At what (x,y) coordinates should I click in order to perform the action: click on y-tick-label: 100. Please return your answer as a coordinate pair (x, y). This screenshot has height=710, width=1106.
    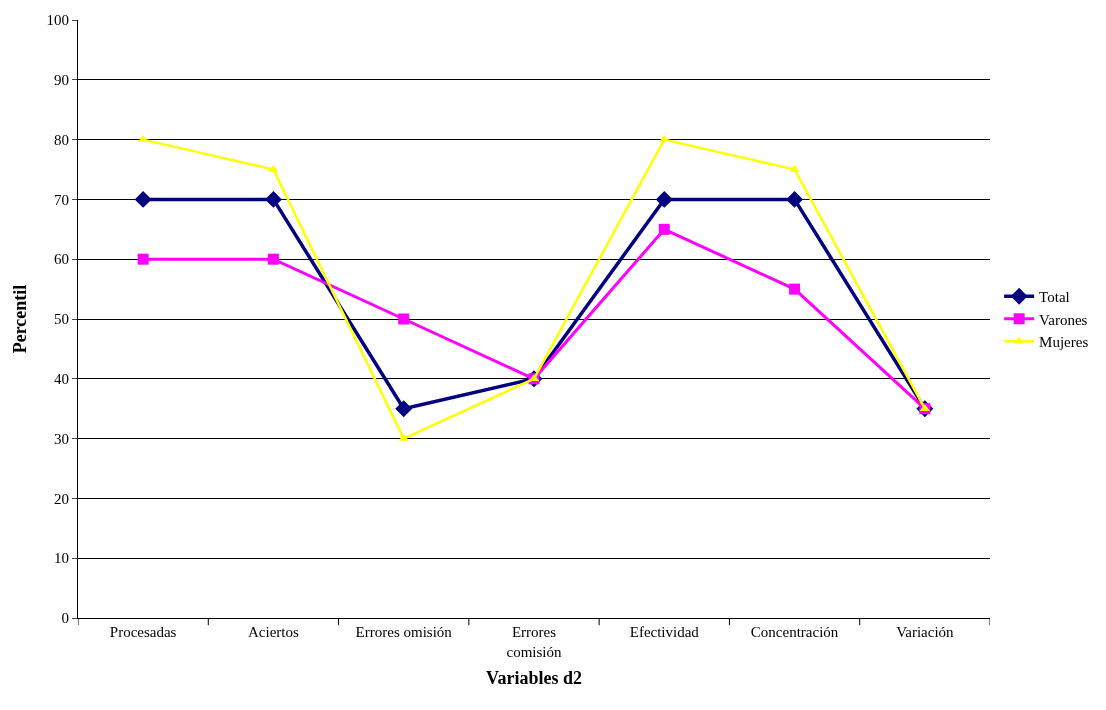
    Looking at the image, I should click on (57, 20).